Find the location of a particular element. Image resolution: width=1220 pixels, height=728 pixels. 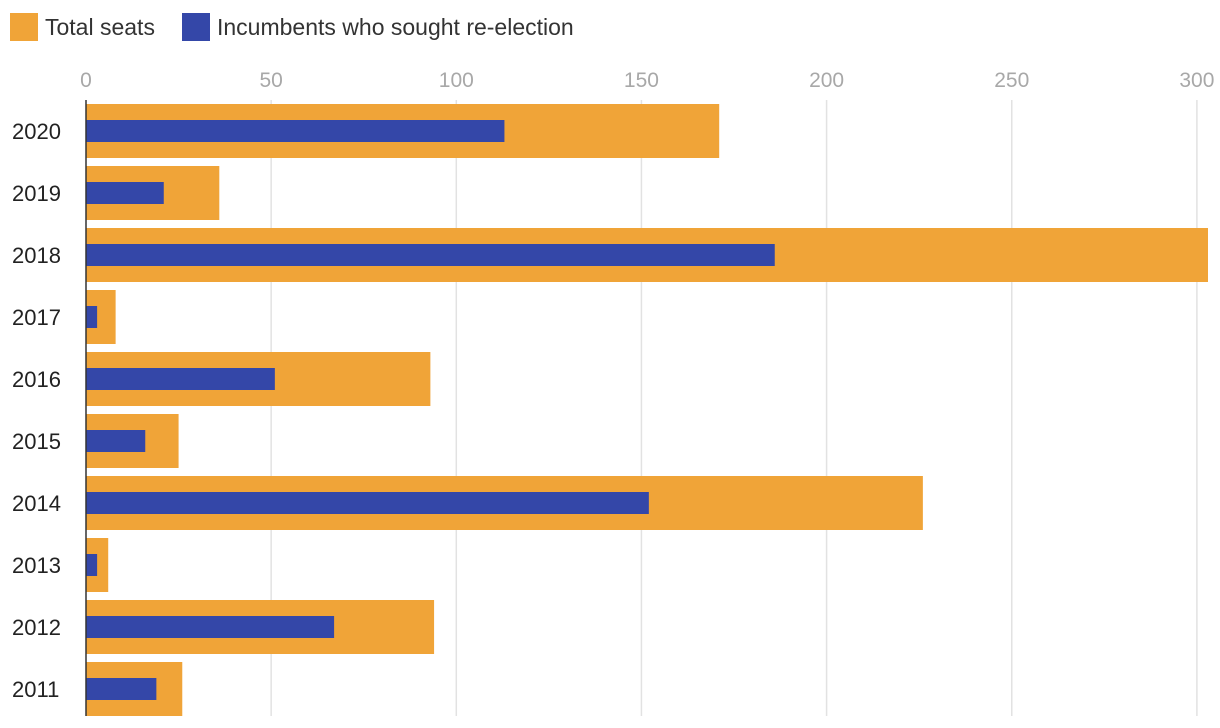

category-label: 2019 is located at coordinates (36, 193).